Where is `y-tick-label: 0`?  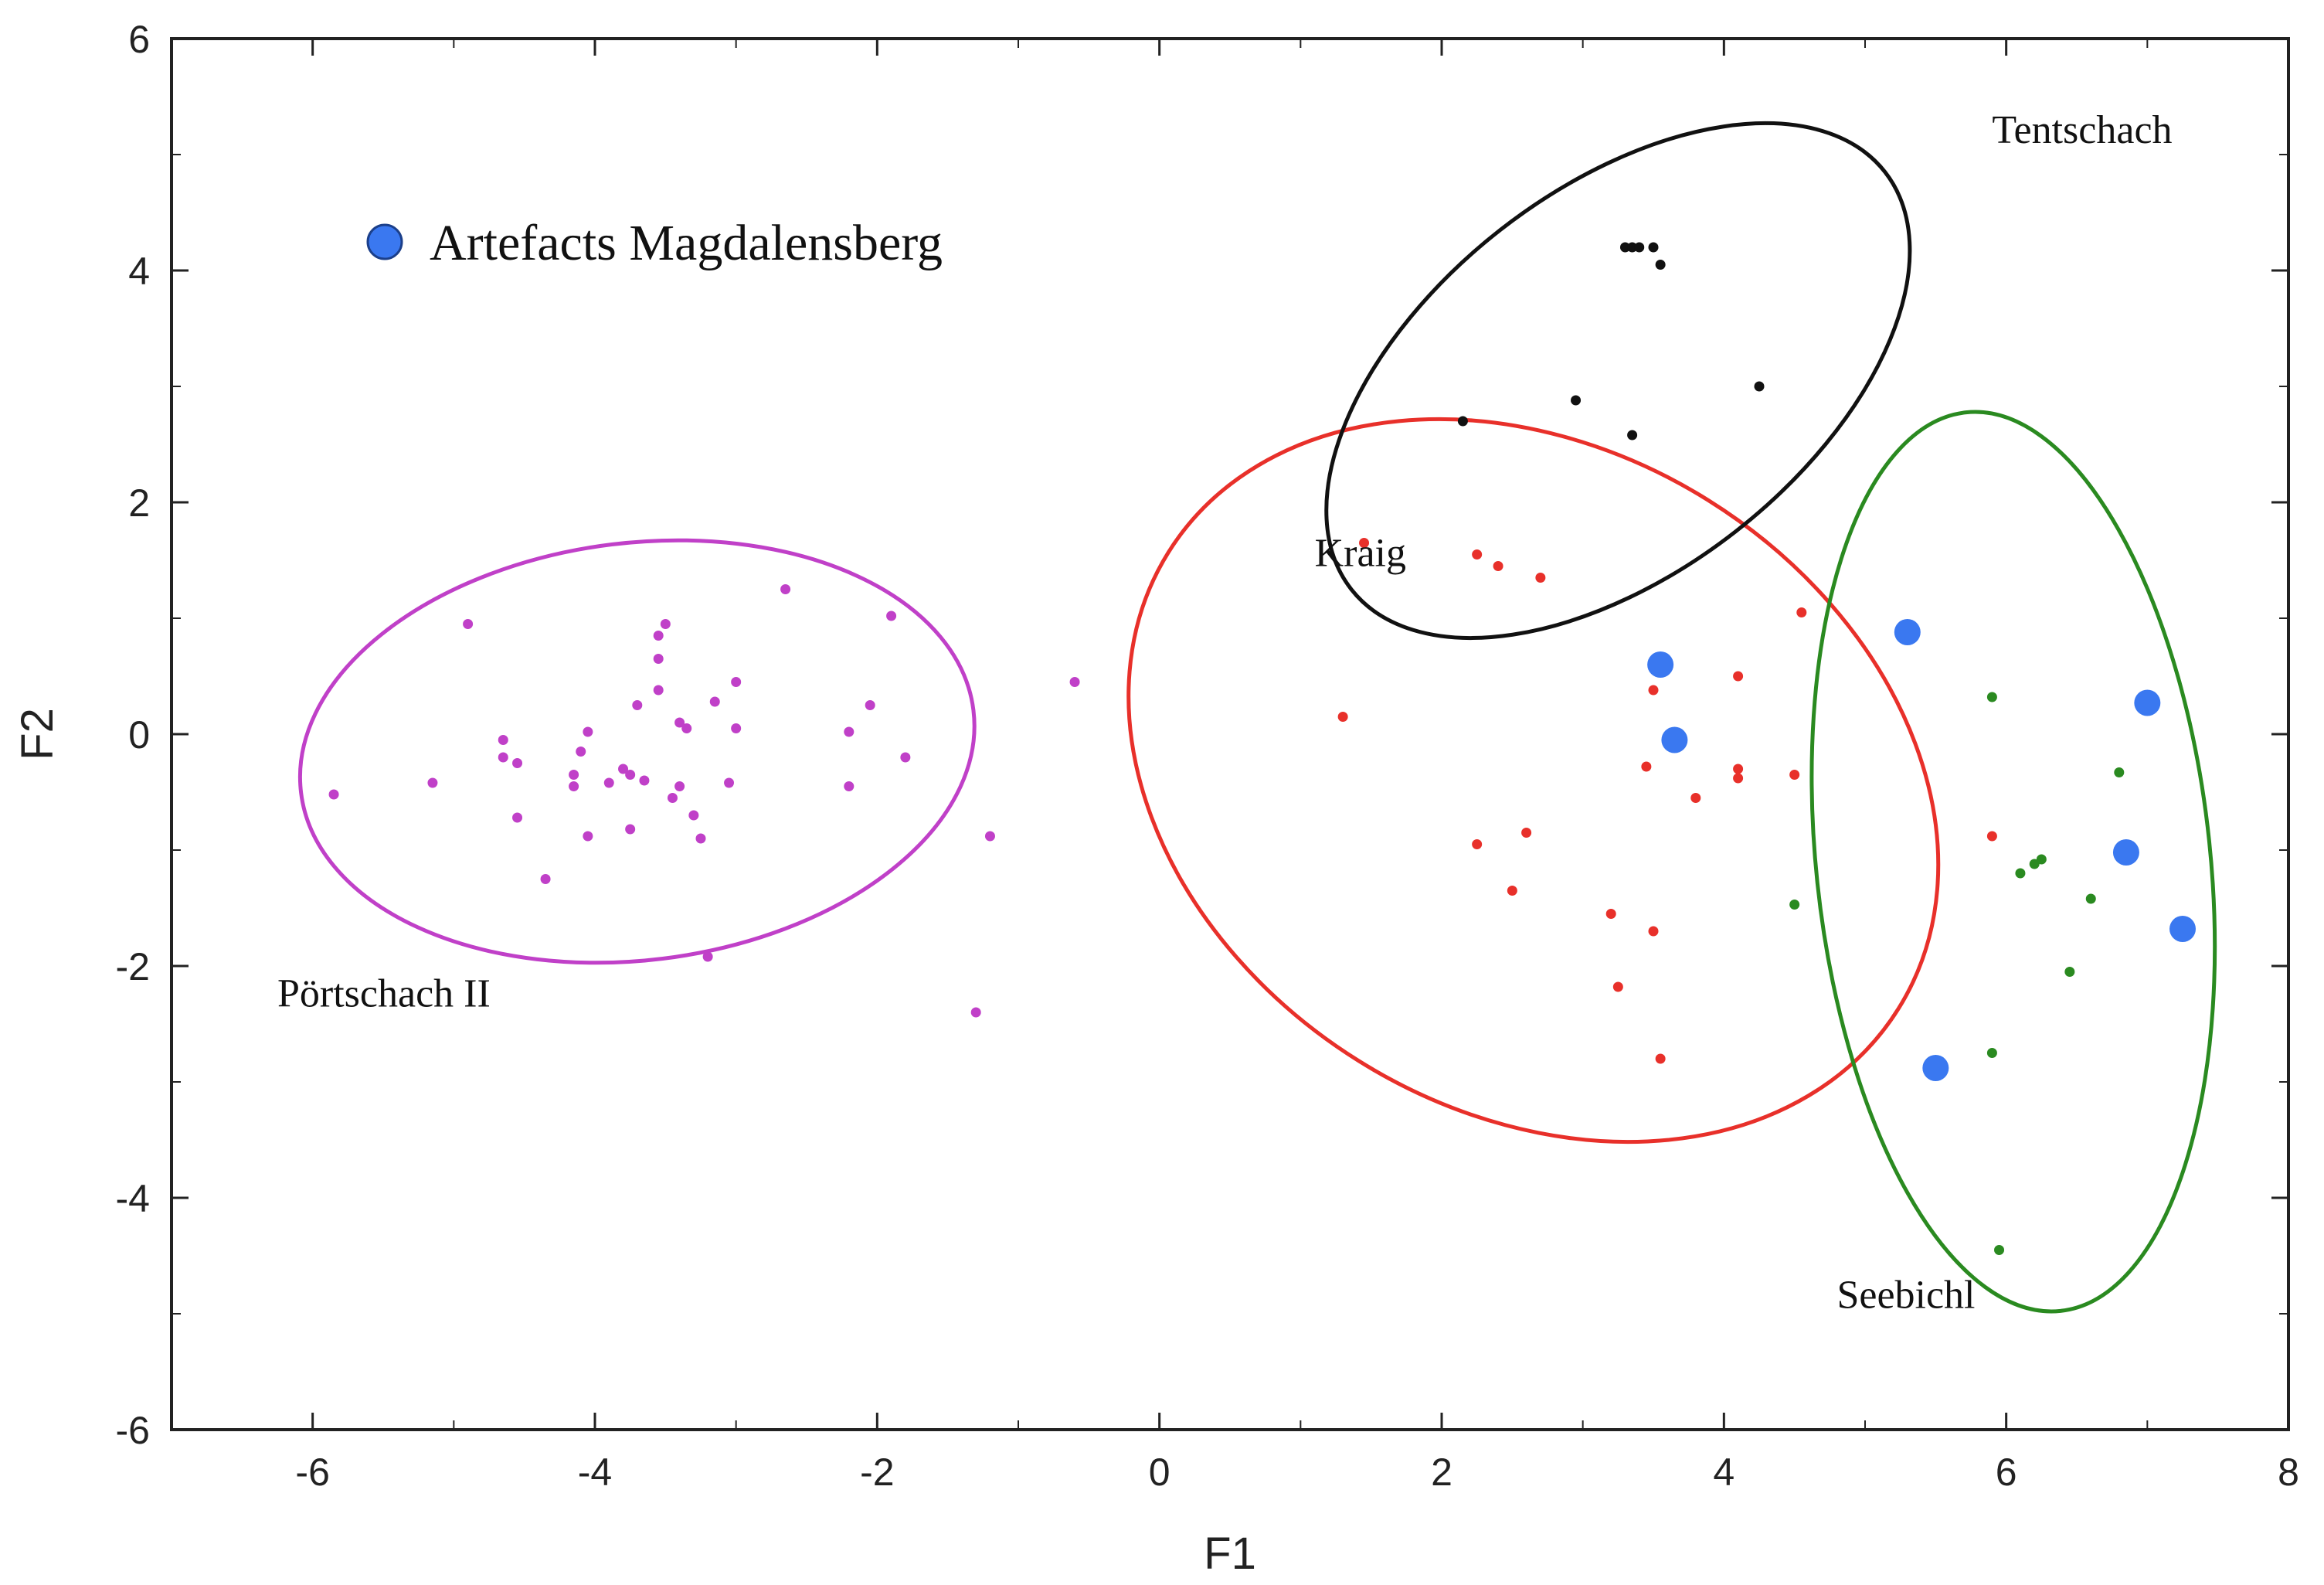 y-tick-label: 0 is located at coordinates (139, 735).